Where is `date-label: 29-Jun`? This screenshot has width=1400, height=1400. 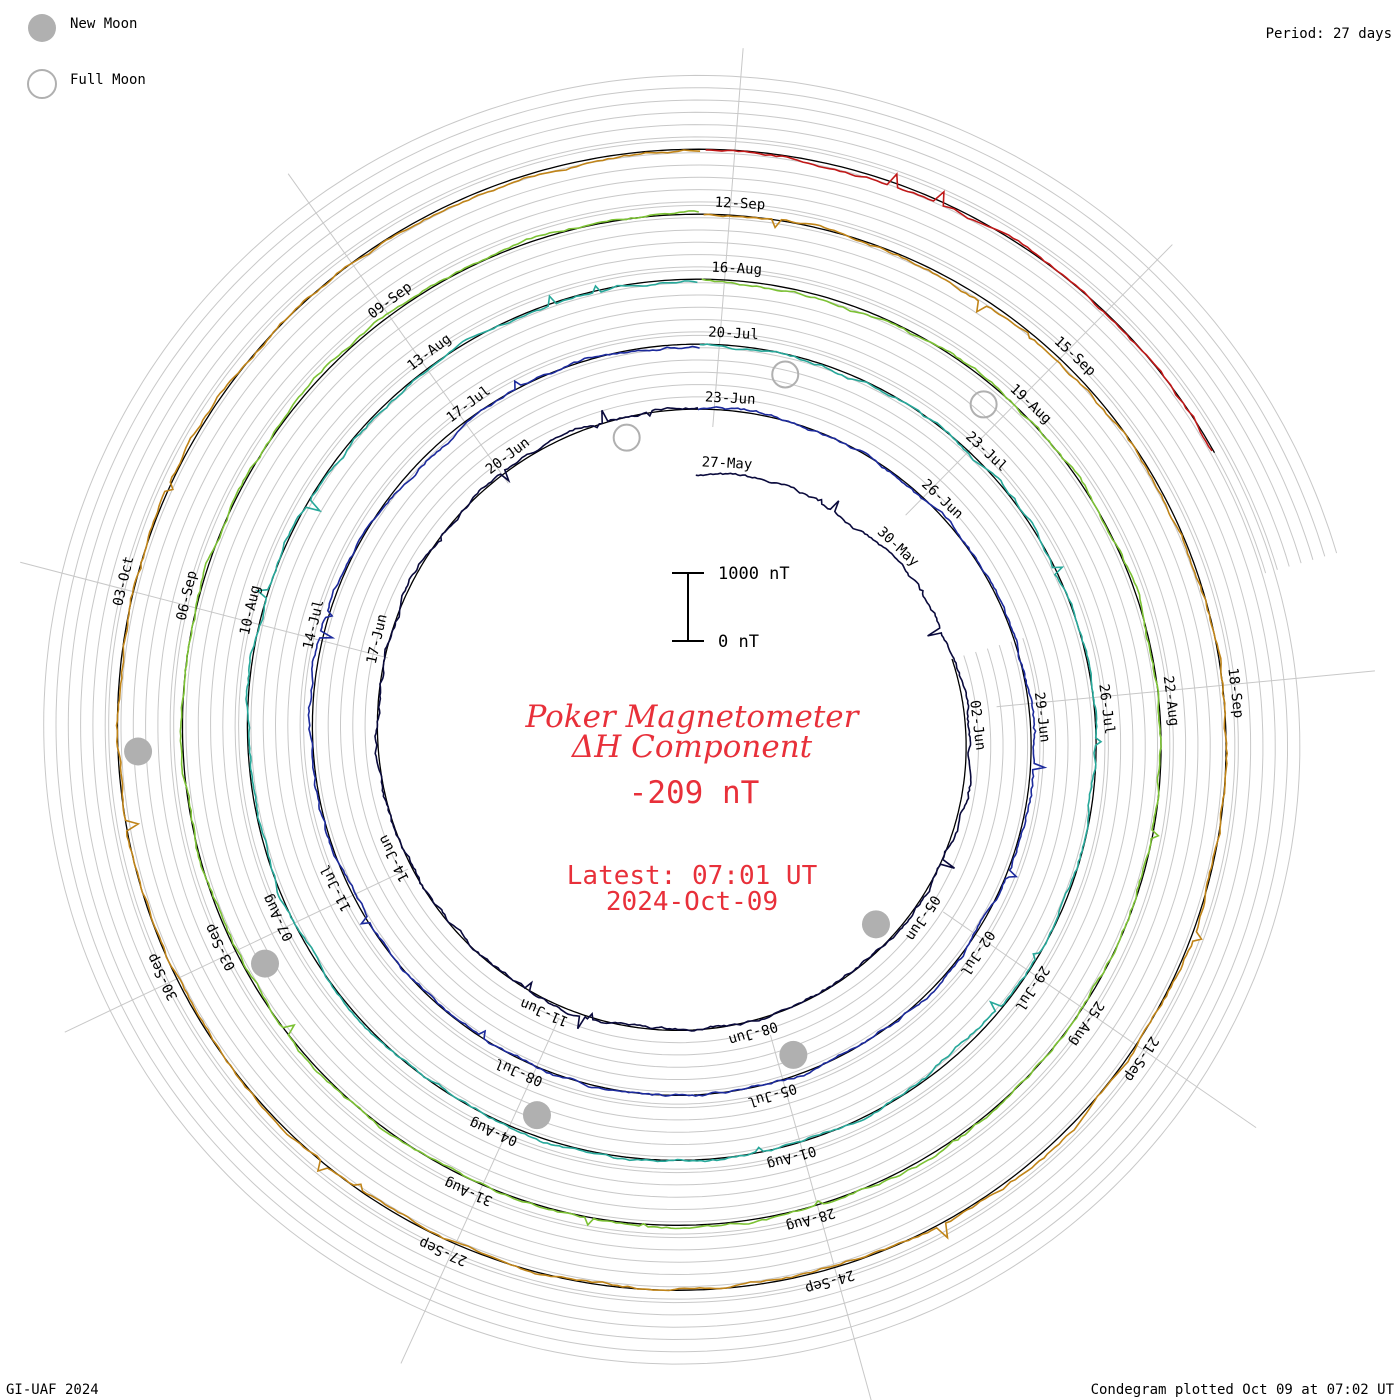
date-label: 29-Jun is located at coordinates (1042, 717).